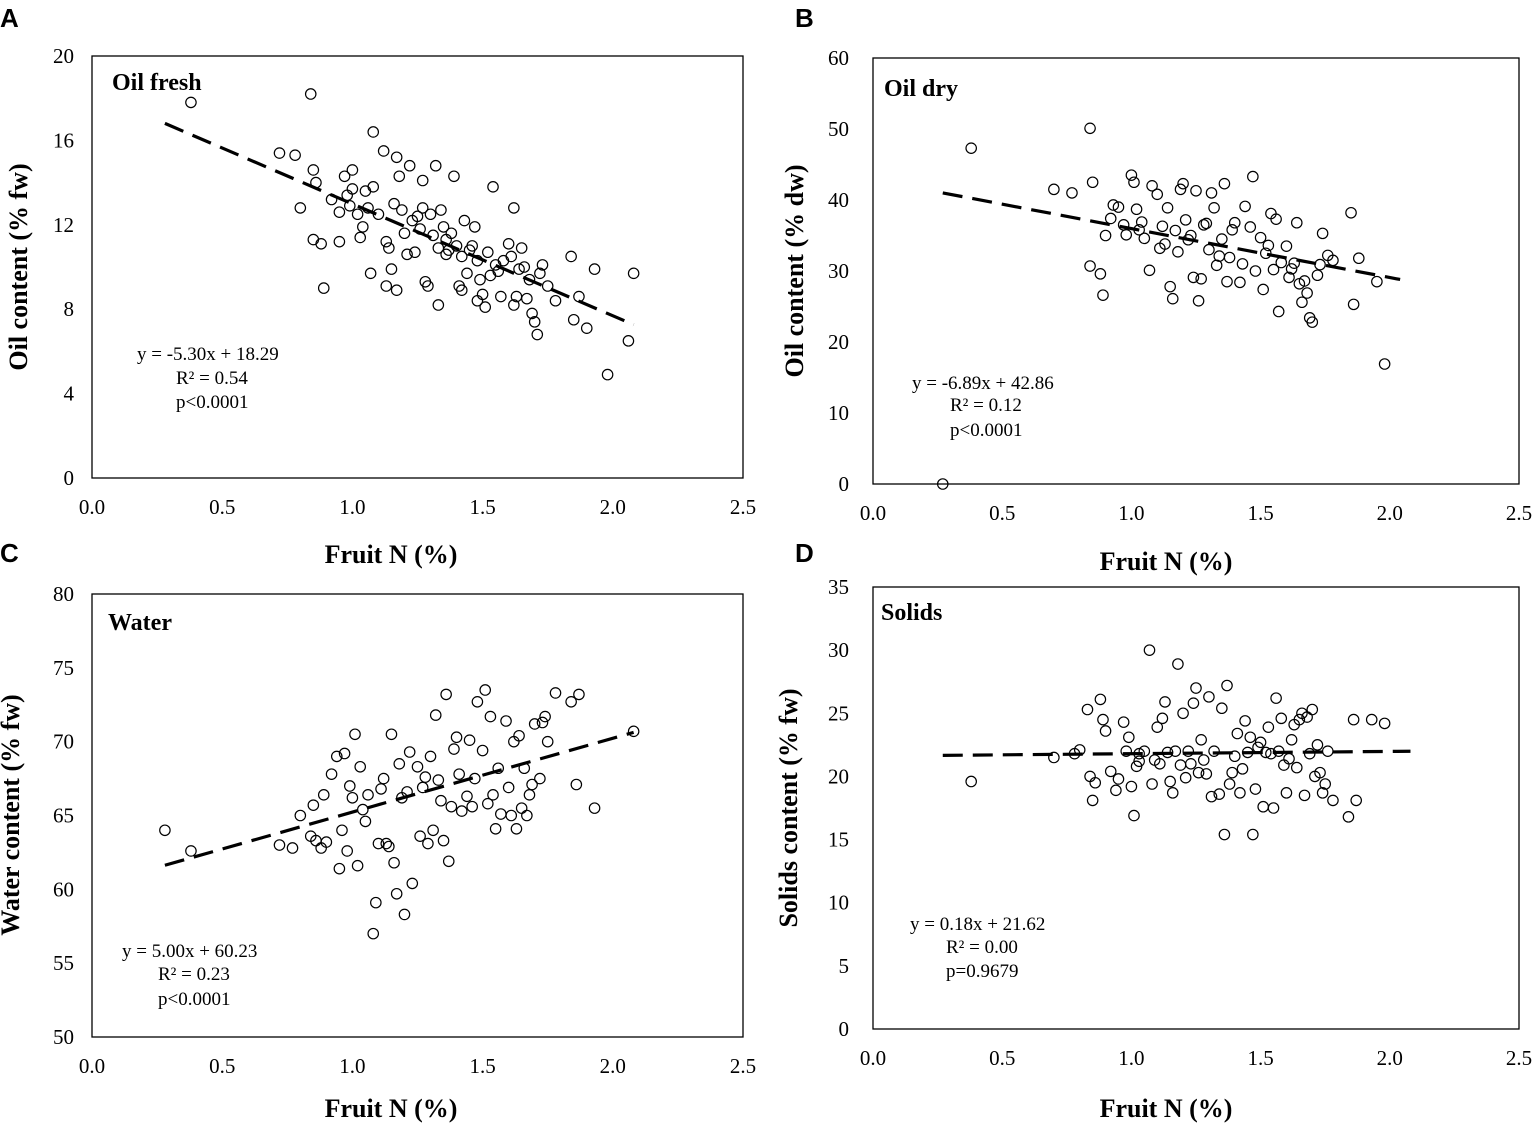  What do you see at coordinates (838, 129) in the screenshot?
I see `y-tick-label: 50` at bounding box center [838, 129].